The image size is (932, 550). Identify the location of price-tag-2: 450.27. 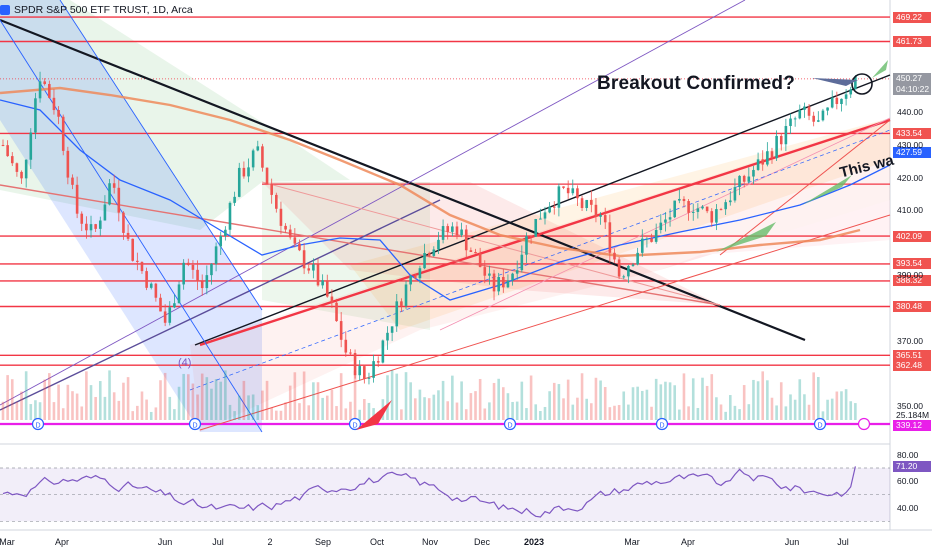
(912, 79).